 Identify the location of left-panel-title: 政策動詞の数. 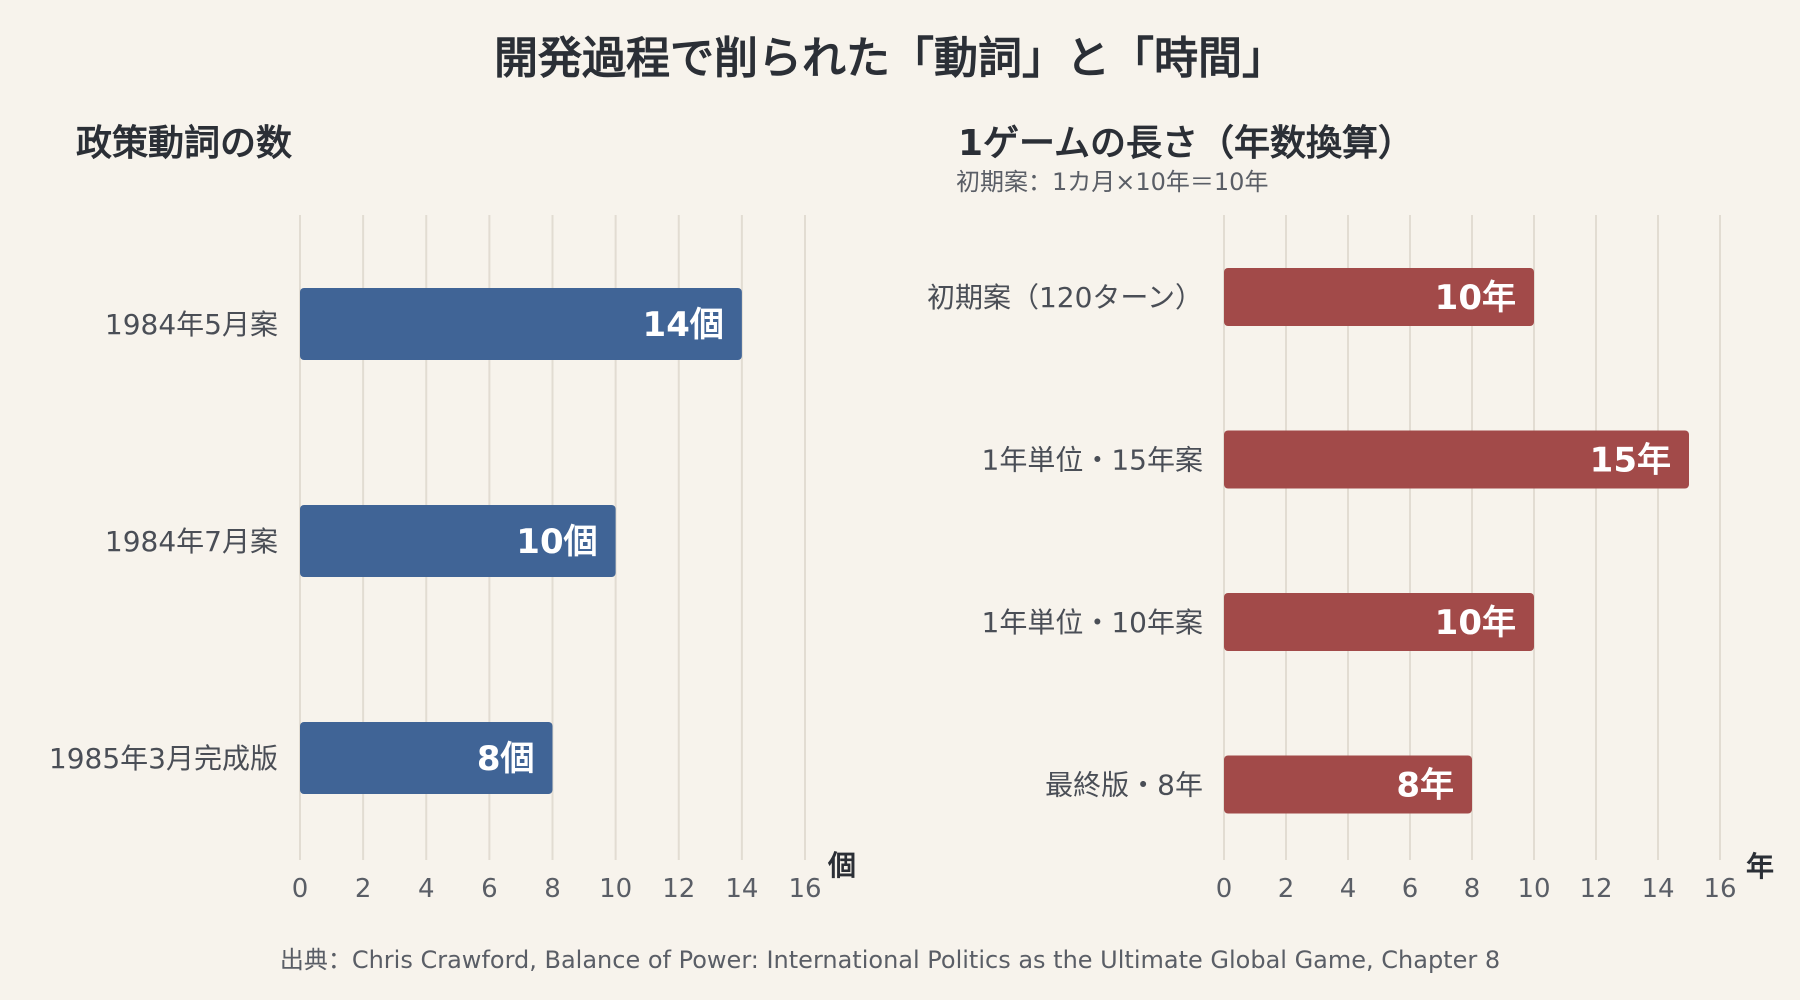
(184, 143).